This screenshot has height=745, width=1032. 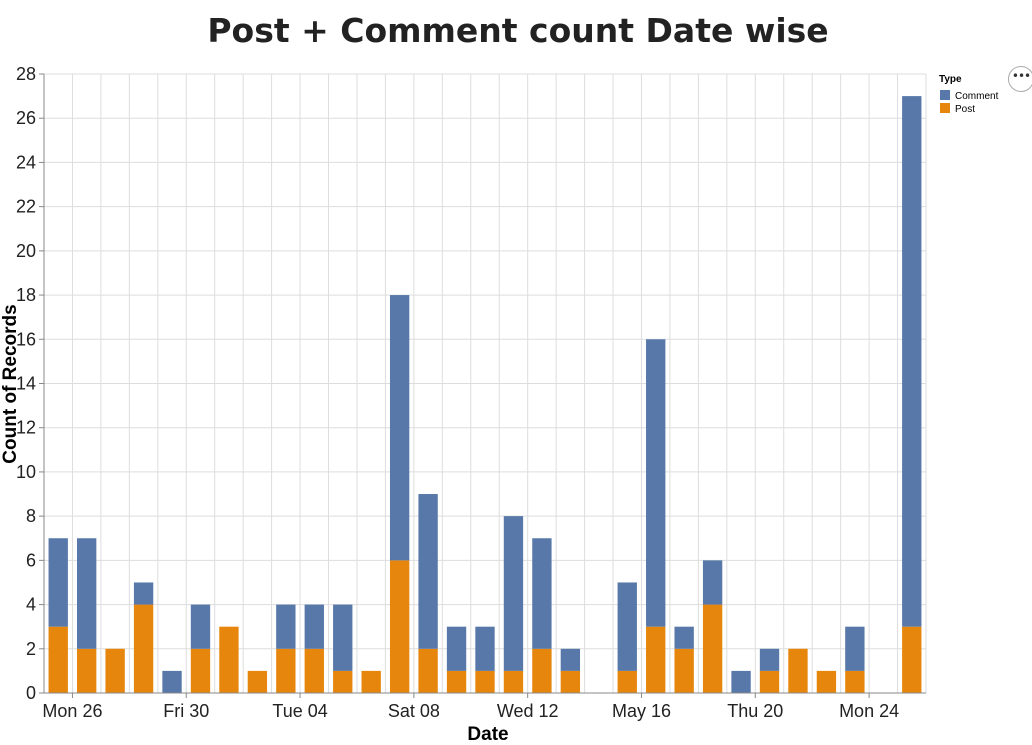 What do you see at coordinates (26, 428) in the screenshot?
I see `y-tick-label: 12` at bounding box center [26, 428].